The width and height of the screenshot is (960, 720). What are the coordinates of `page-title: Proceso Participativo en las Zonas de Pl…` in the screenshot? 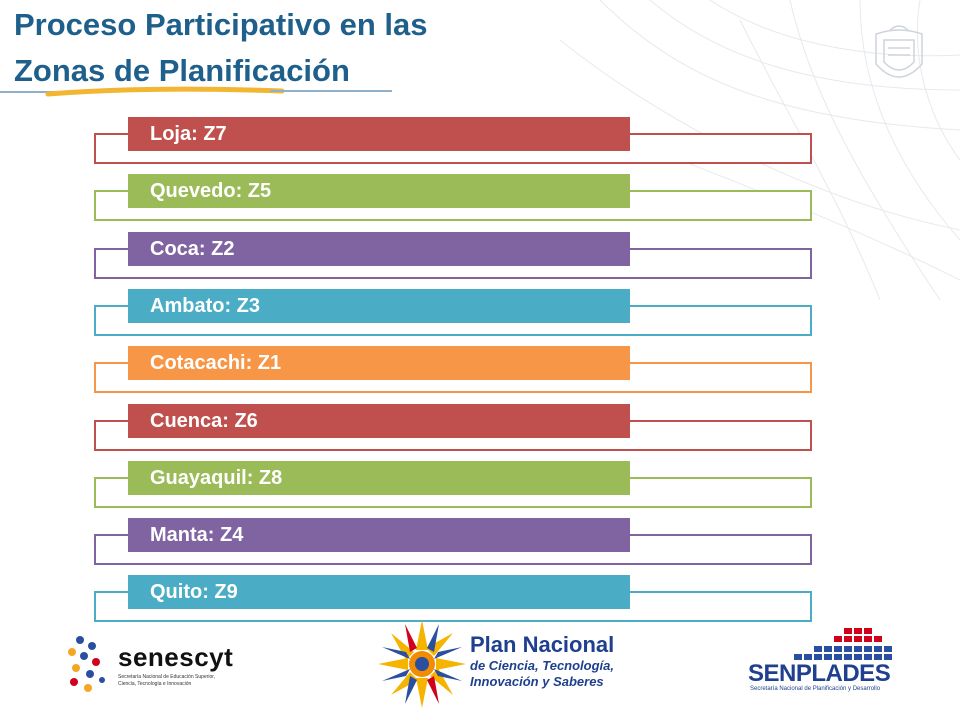 It's located at (221, 48).